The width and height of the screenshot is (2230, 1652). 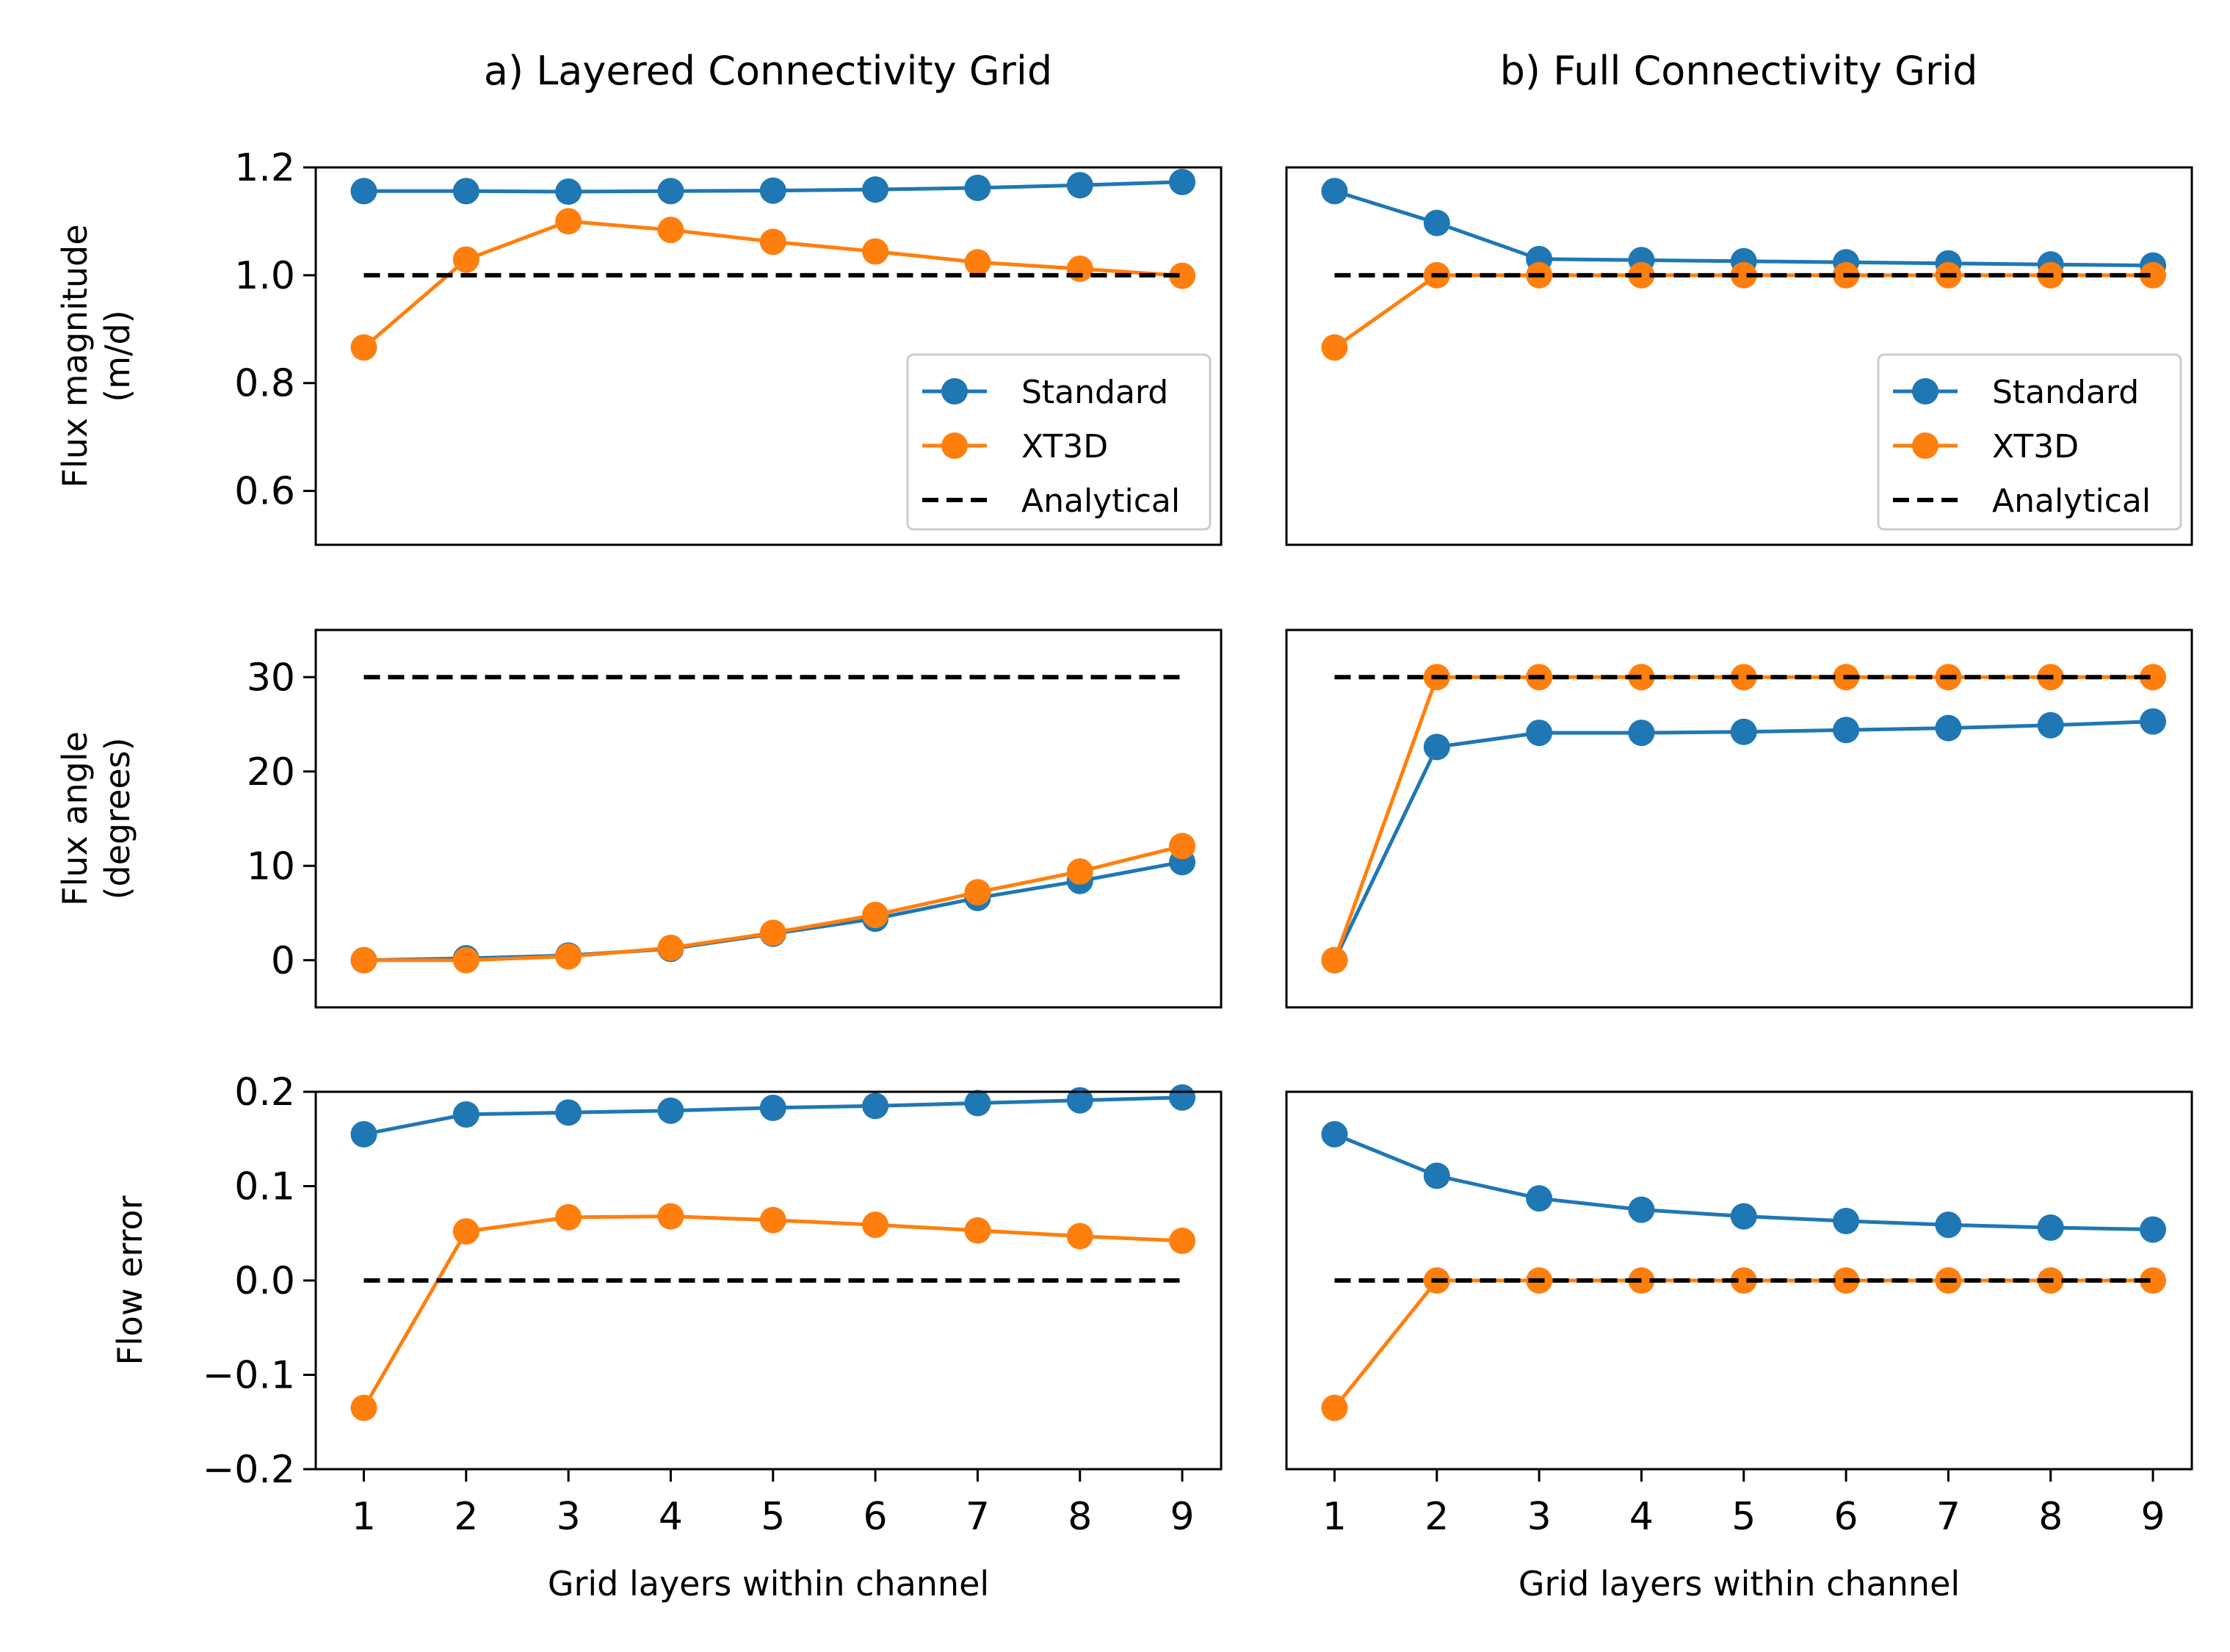 I want to click on x-tick-label: 3, so click(x=569, y=1517).